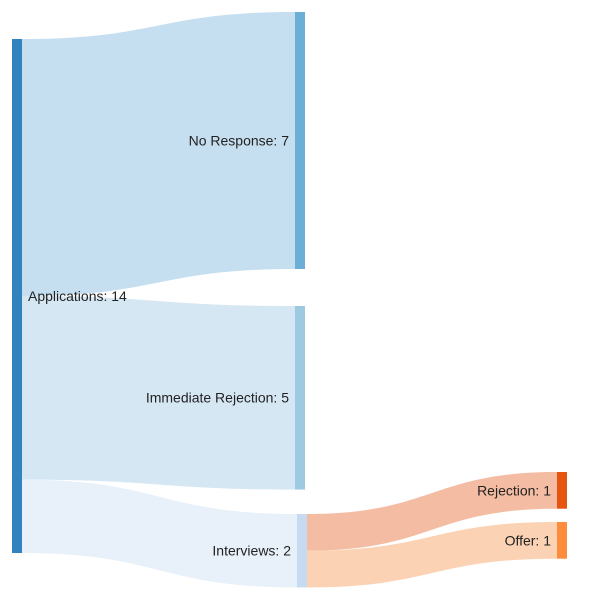 The height and width of the screenshot is (600, 600). What do you see at coordinates (251, 551) in the screenshot?
I see `node-label-interviews: Interviews: 2` at bounding box center [251, 551].